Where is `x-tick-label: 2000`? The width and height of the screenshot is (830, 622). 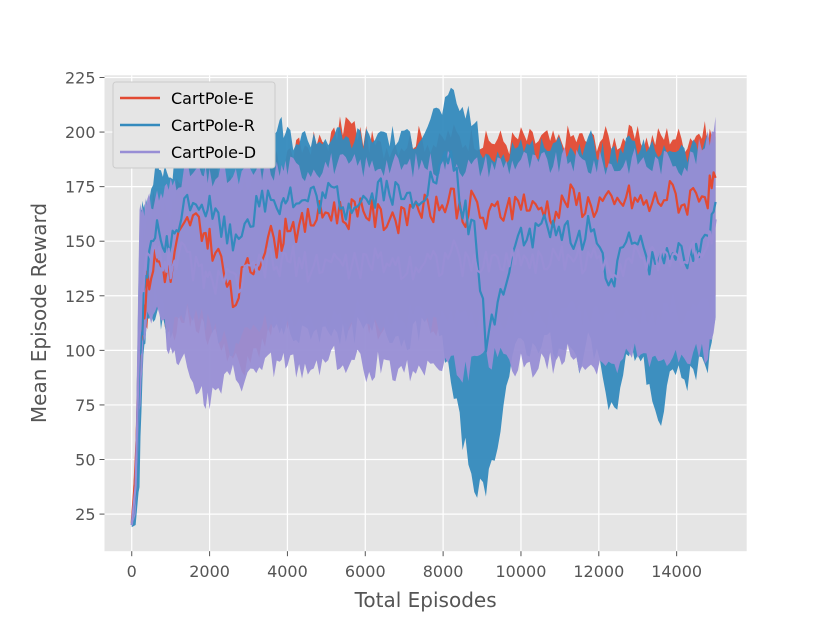
x-tick-label: 2000 is located at coordinates (209, 571).